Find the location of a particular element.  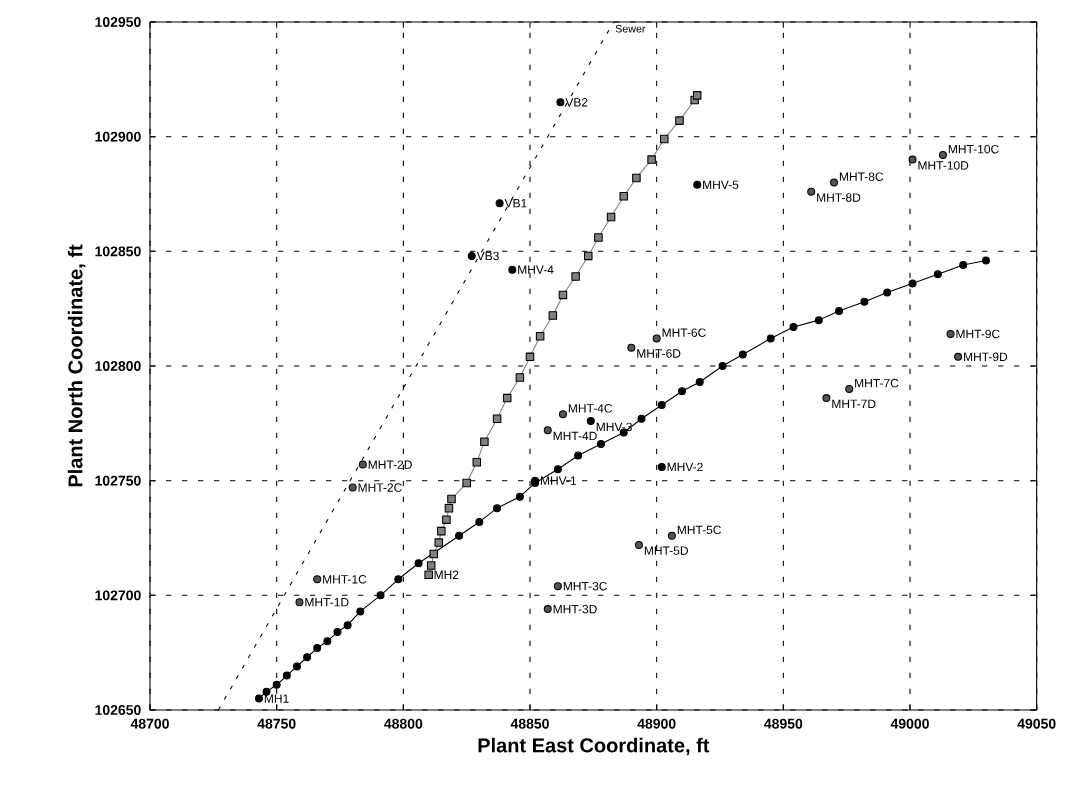

y-tick-label: 102700 is located at coordinates (118, 595).